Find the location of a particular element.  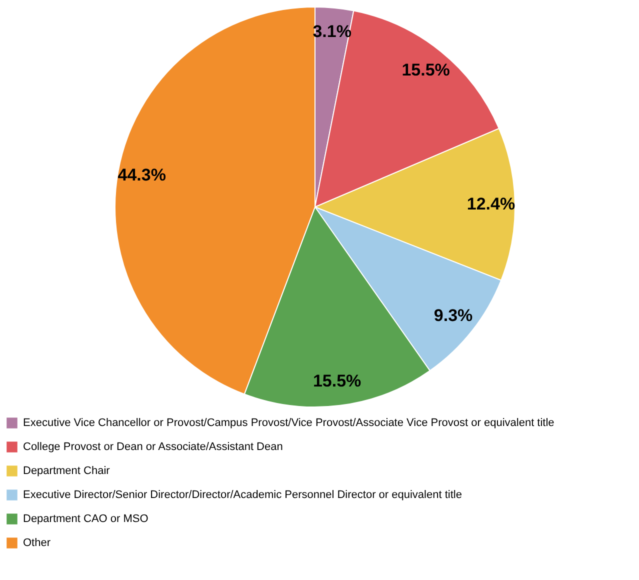

legend-label: Other is located at coordinates (37, 543).